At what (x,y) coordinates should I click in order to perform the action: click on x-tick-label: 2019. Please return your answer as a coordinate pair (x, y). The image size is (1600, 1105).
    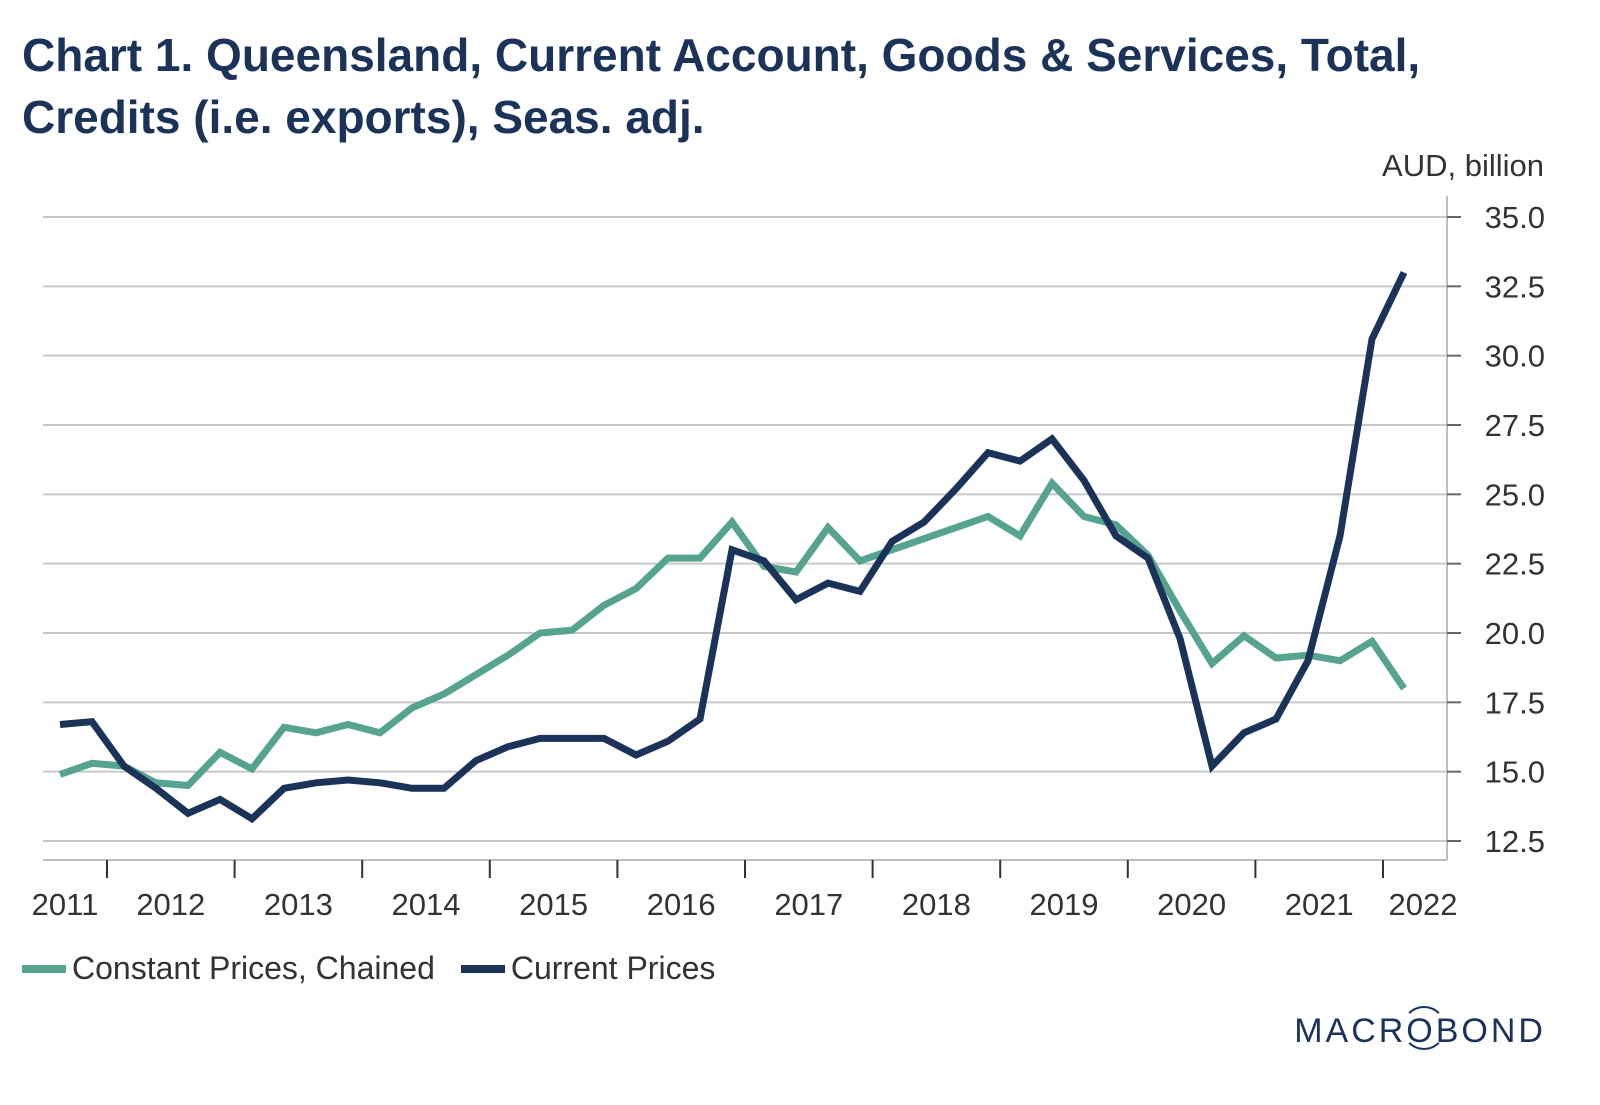
    Looking at the image, I should click on (1064, 904).